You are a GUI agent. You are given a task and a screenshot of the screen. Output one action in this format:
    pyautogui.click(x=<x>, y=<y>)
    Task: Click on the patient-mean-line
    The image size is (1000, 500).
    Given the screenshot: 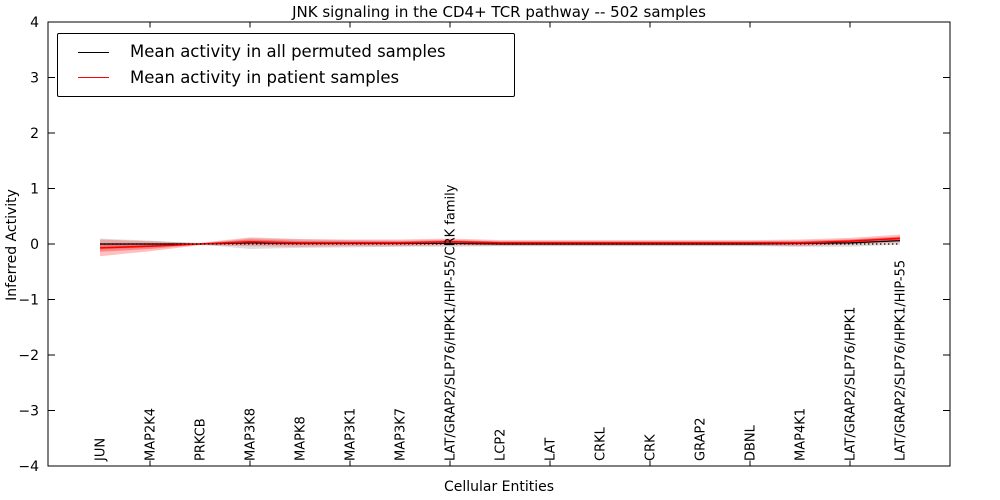 What is the action you would take?
    pyautogui.click(x=500, y=243)
    